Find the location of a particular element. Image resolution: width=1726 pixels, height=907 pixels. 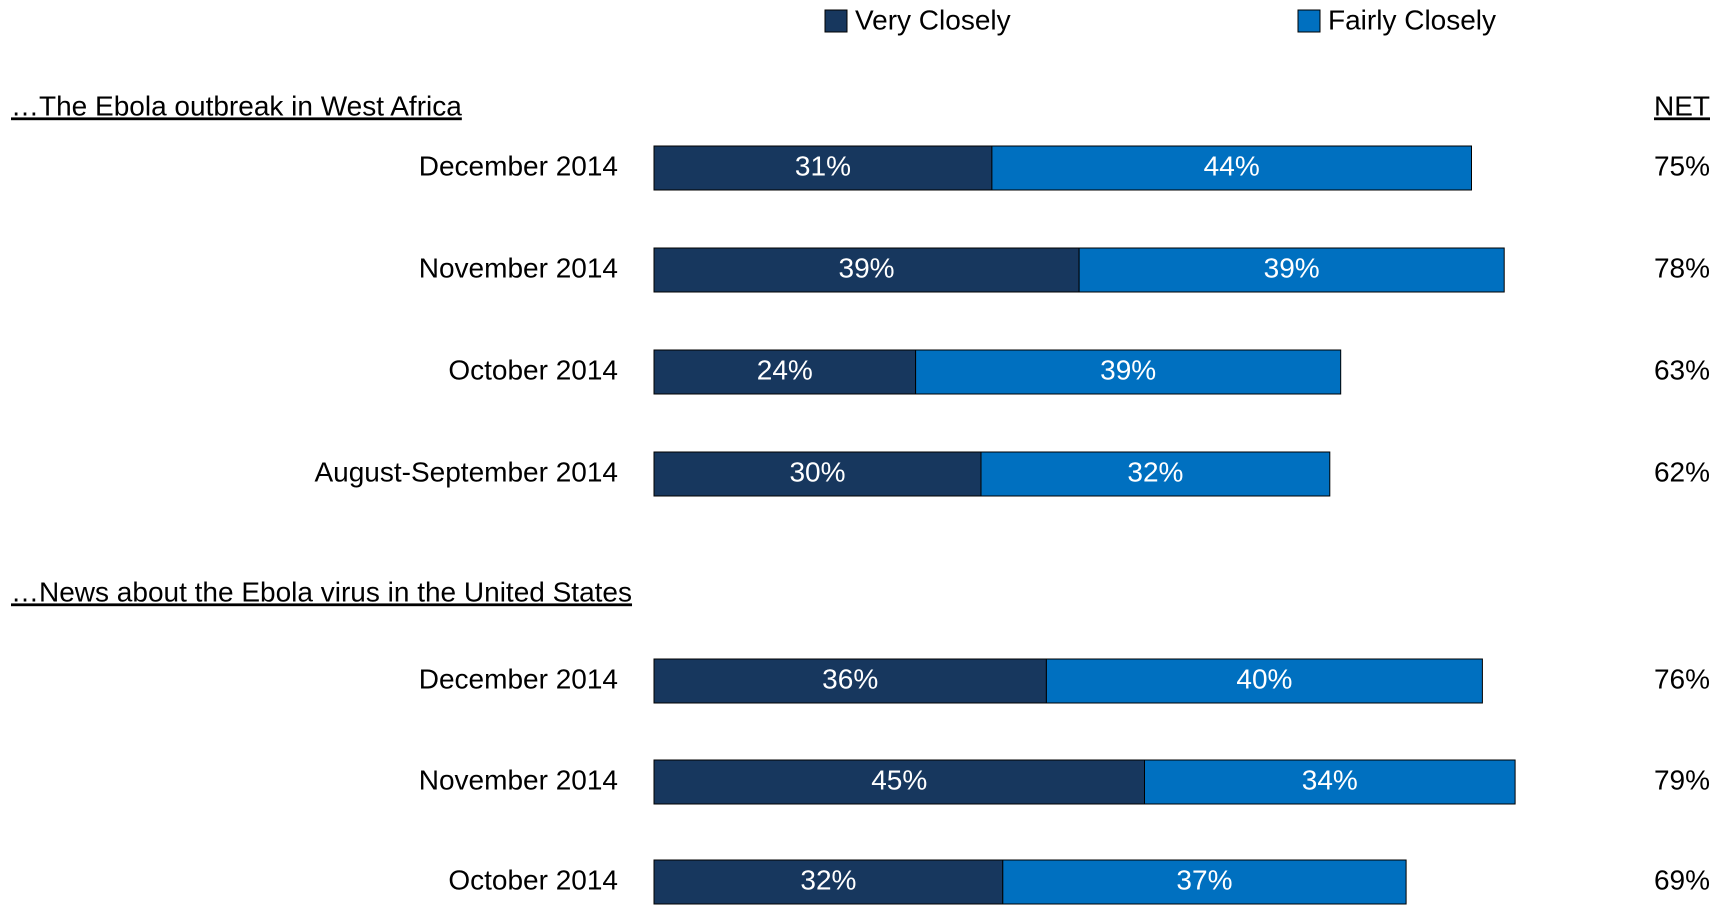

net-label: 78% is located at coordinates (1682, 267).